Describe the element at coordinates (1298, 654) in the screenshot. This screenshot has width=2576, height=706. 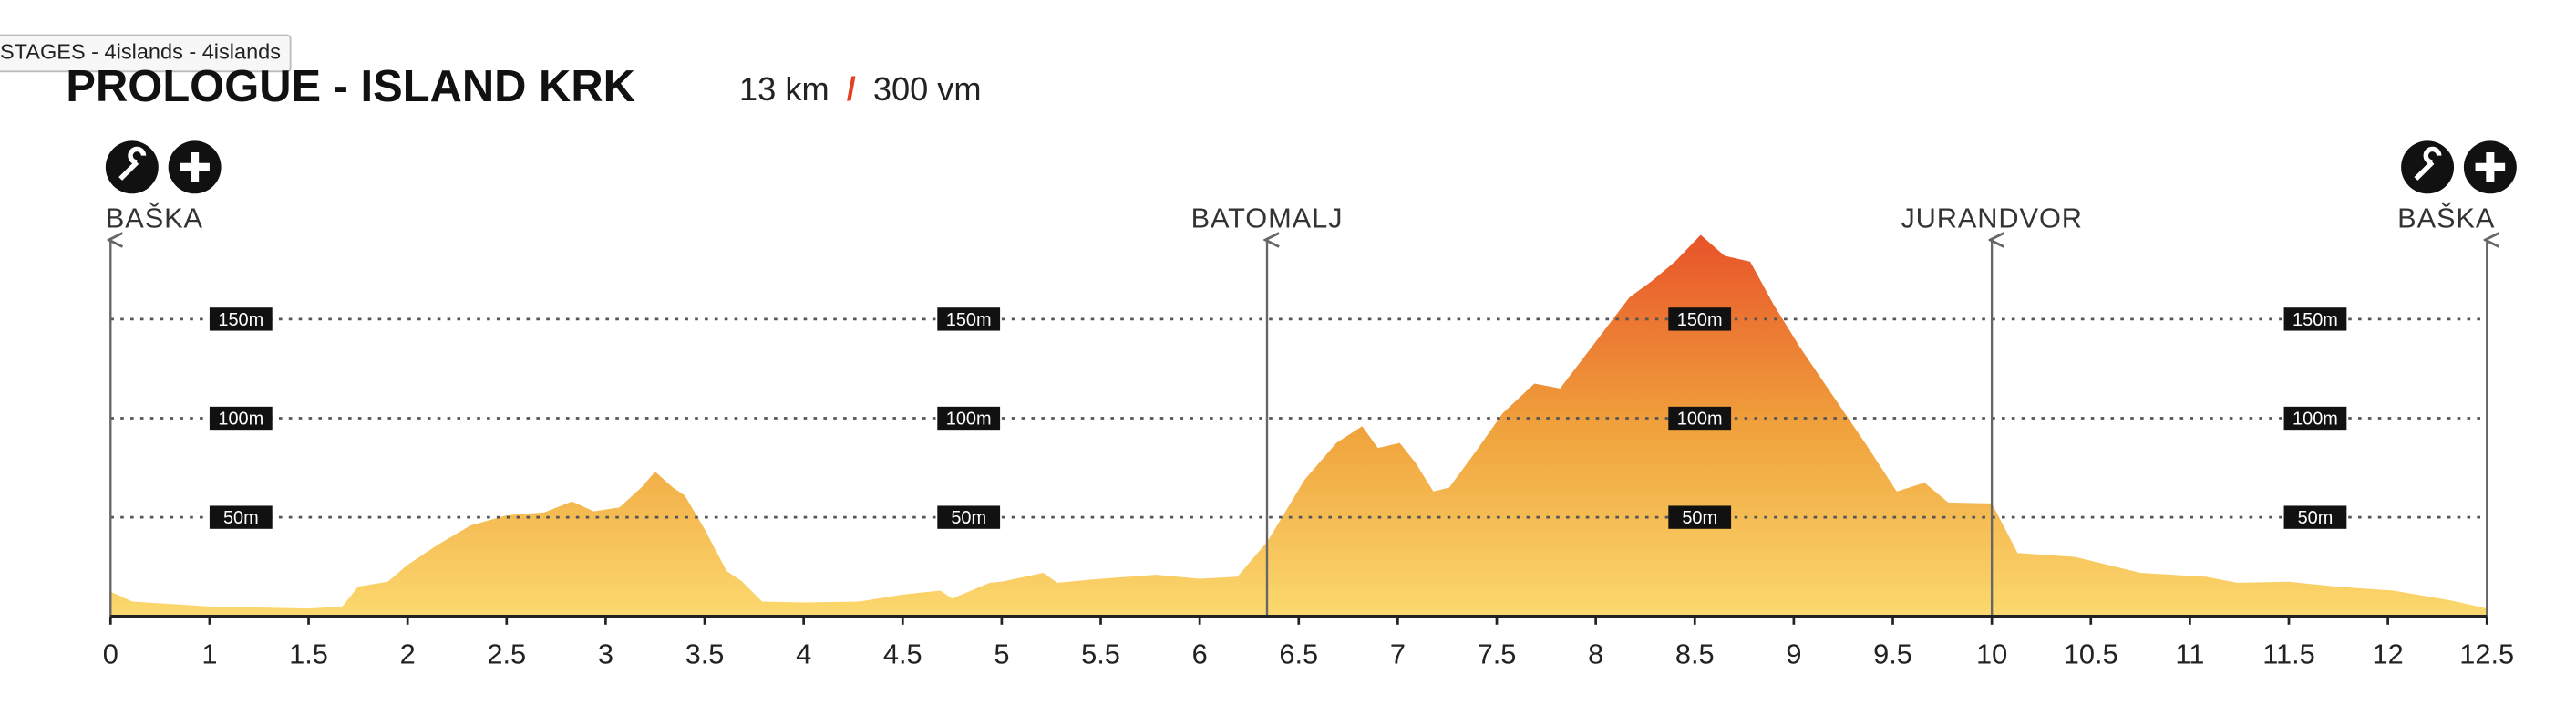
I see `x-tick-label: 6.5` at that location.